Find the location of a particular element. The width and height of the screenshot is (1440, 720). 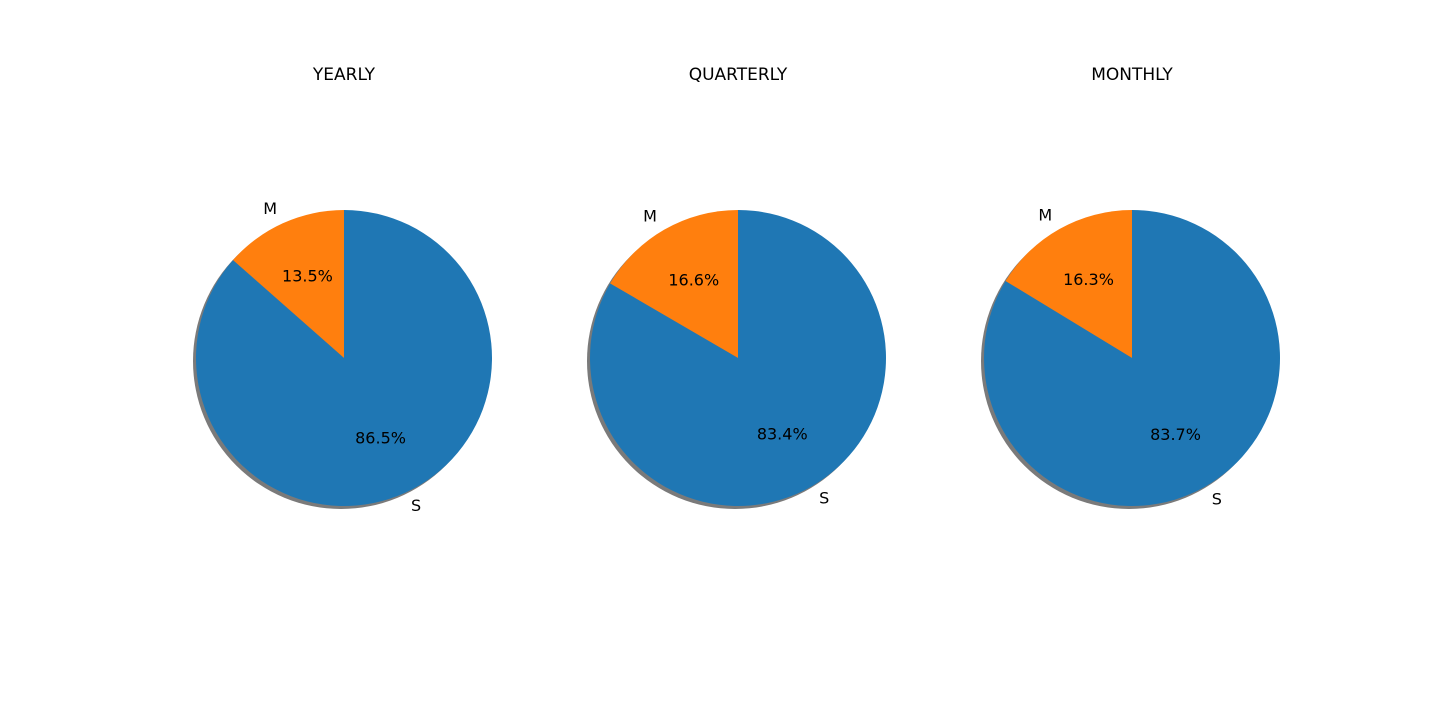

slice-label-quarterly-s: S is located at coordinates (824, 498).